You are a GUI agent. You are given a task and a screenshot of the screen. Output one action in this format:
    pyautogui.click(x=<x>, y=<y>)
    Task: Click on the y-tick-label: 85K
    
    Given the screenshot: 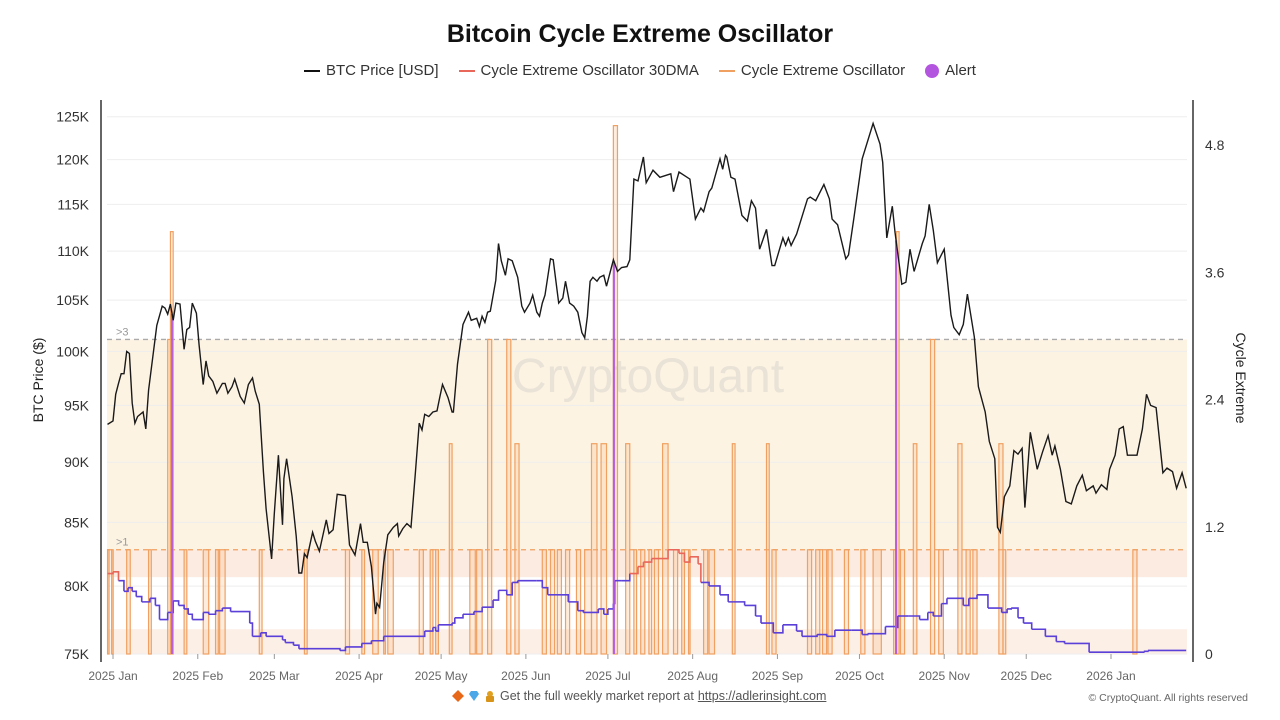 What is the action you would take?
    pyautogui.click(x=77, y=522)
    